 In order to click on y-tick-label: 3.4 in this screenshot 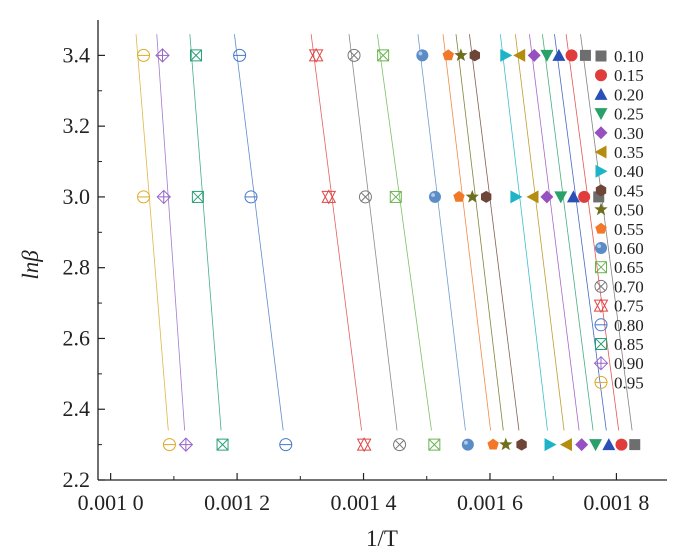, I will do `click(77, 54)`.